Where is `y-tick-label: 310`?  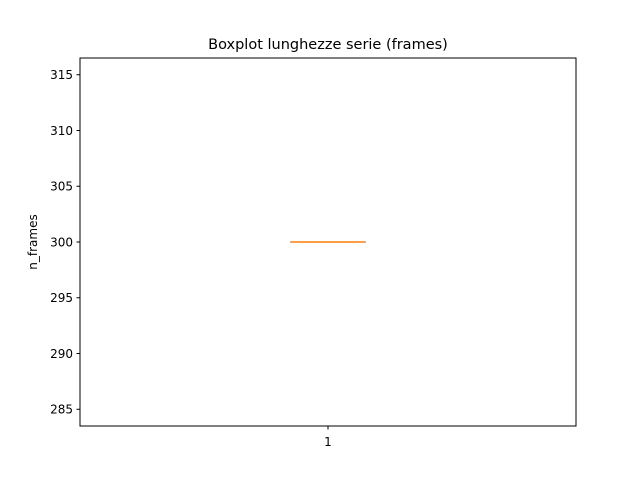 y-tick-label: 310 is located at coordinates (61, 131).